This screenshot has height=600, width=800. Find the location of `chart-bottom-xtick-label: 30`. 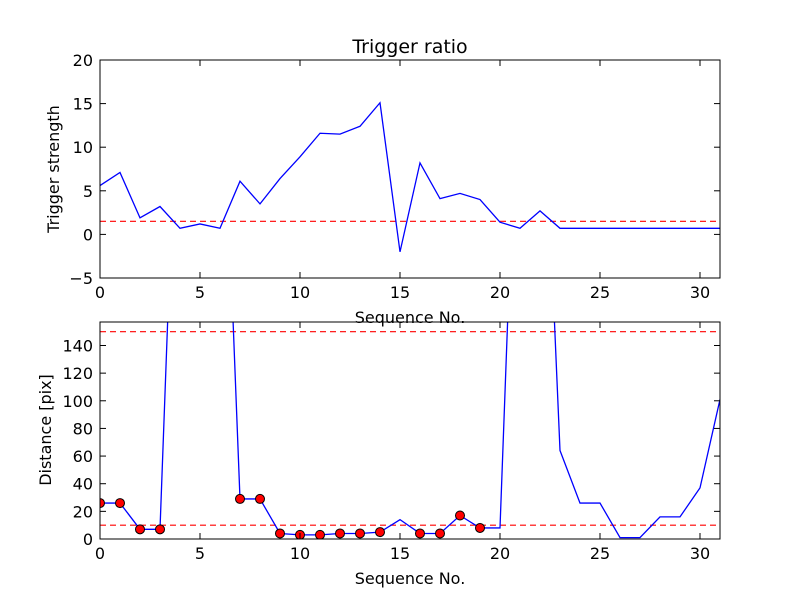

chart-bottom-xtick-label: 30 is located at coordinates (700, 553).